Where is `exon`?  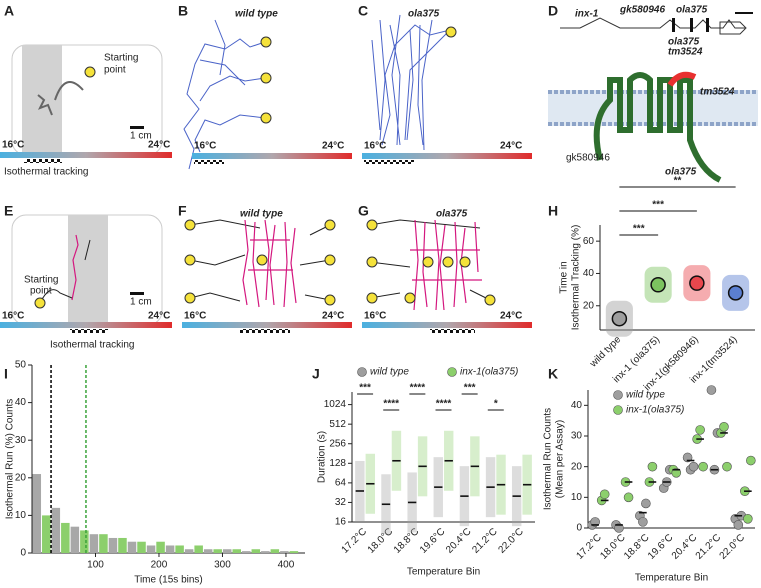 exon is located at coordinates (707, 25).